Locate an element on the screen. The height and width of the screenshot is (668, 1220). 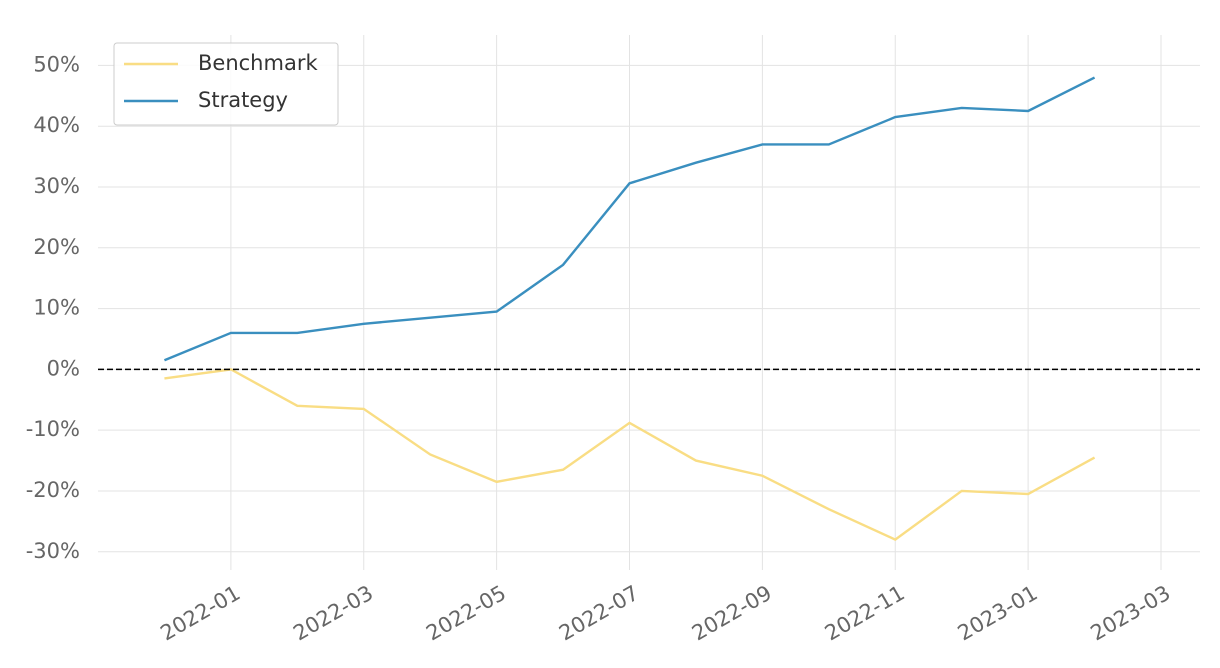
x-tick-label: 2023-01 is located at coordinates (998, 613).